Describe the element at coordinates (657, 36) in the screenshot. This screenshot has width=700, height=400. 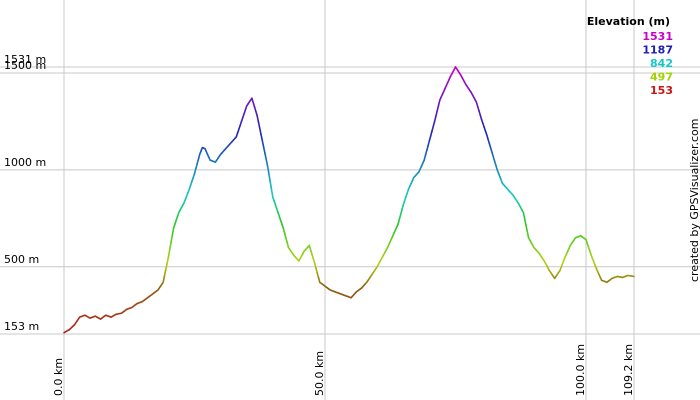
I see `legend-entry-0: 1531` at that location.